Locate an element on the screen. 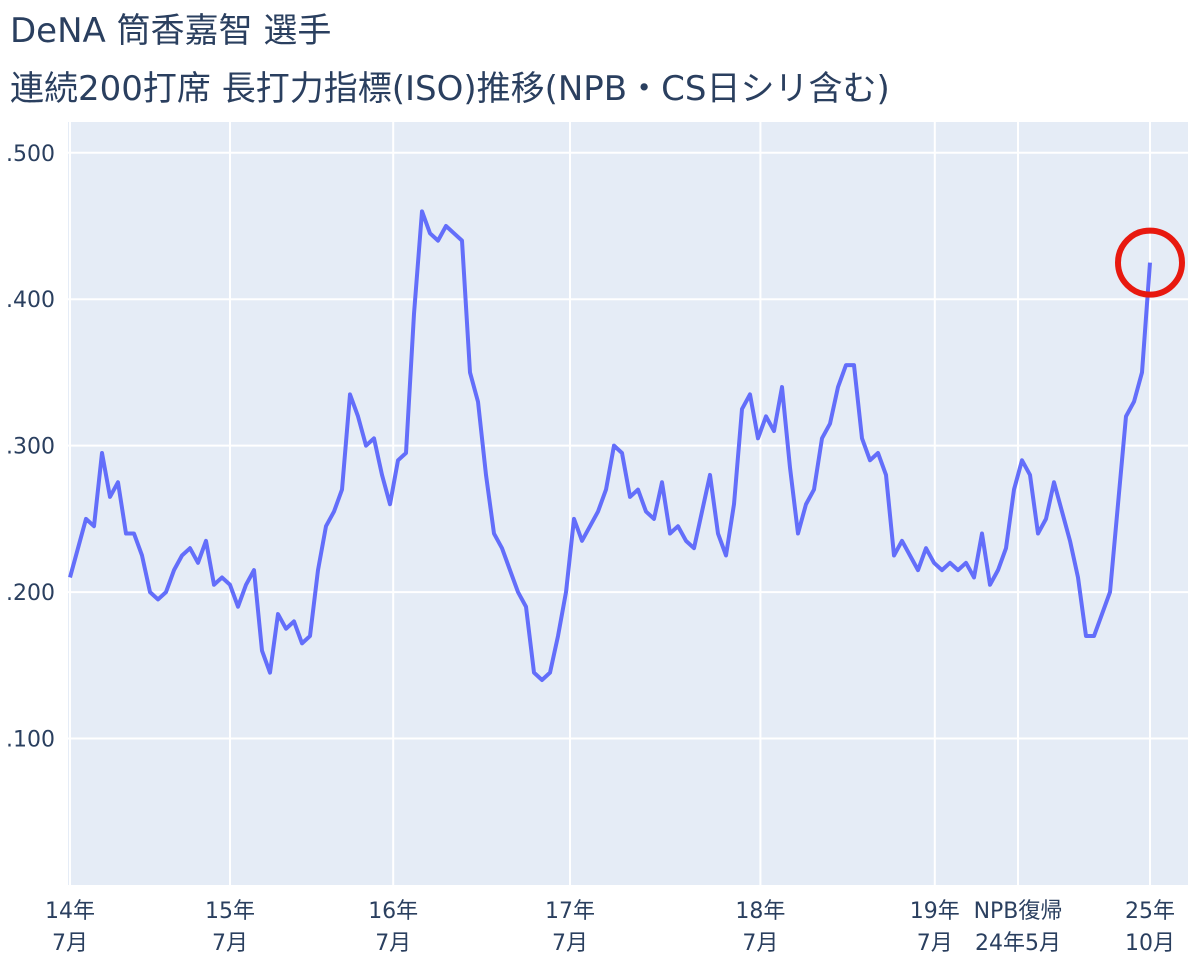  highlight-circle is located at coordinates (1150, 262).